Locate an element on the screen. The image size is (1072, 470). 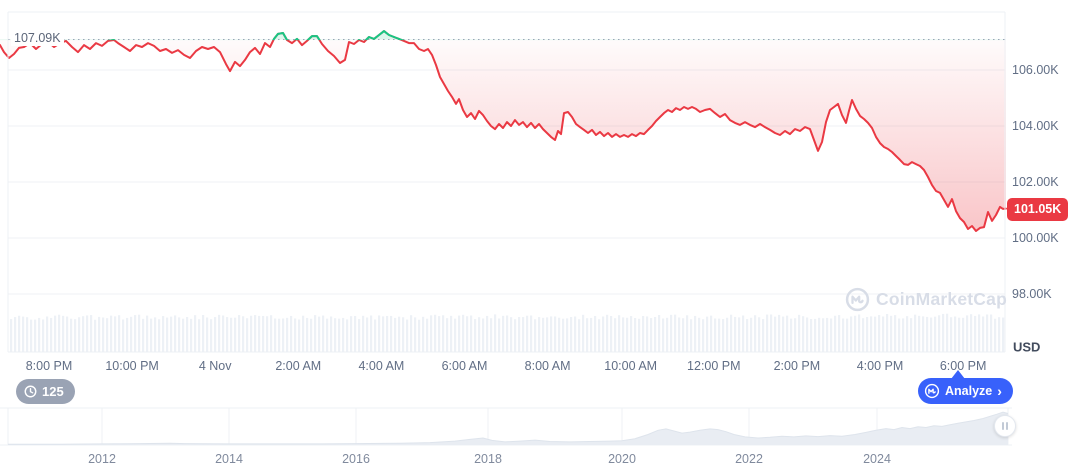
x-axis-label: 2:00 AM is located at coordinates (298, 366).